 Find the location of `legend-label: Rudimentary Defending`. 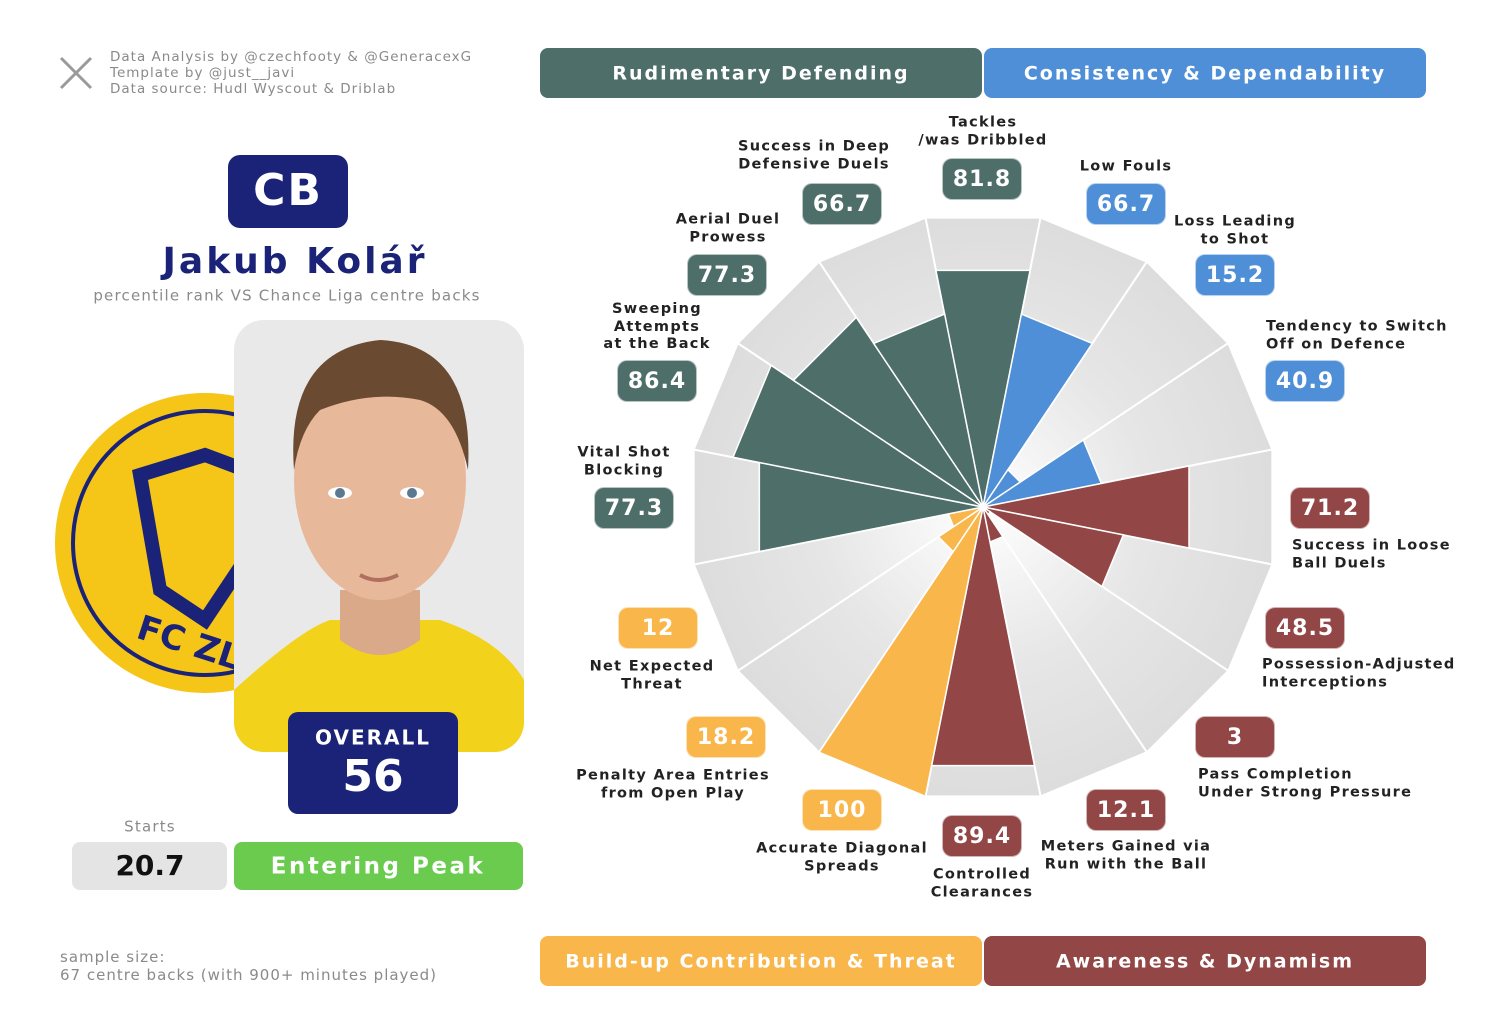

legend-label: Rudimentary Defending is located at coordinates (760, 74).